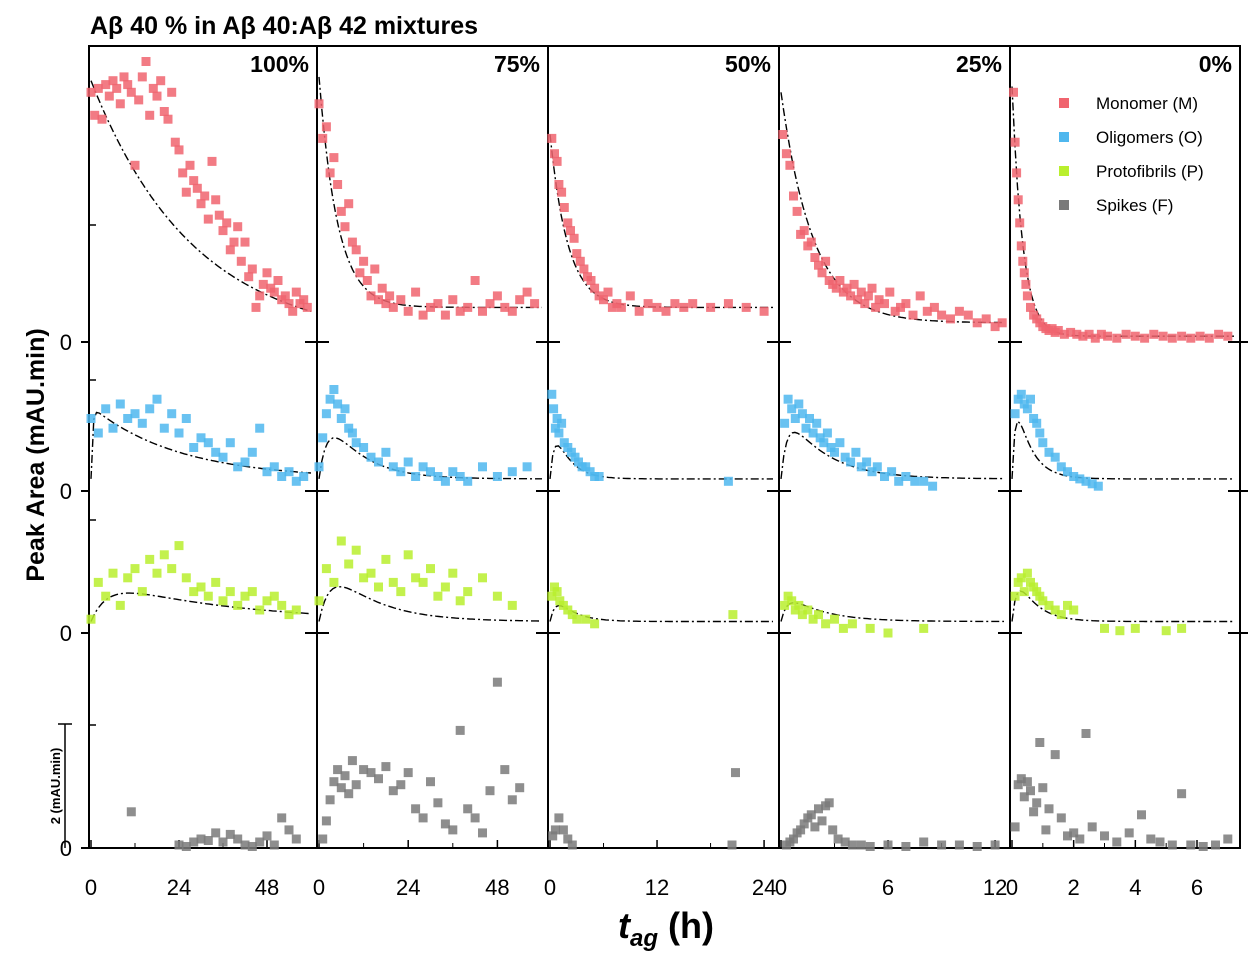 The height and width of the screenshot is (953, 1248). I want to click on panel-label: 50%, so click(748, 64).